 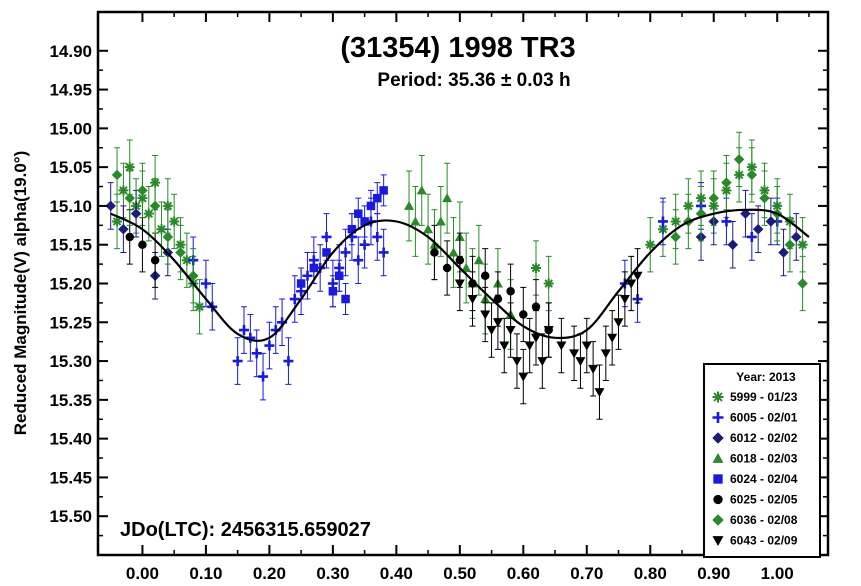 What do you see at coordinates (764, 500) in the screenshot?
I see `legend-label: 6025 - 02/05` at bounding box center [764, 500].